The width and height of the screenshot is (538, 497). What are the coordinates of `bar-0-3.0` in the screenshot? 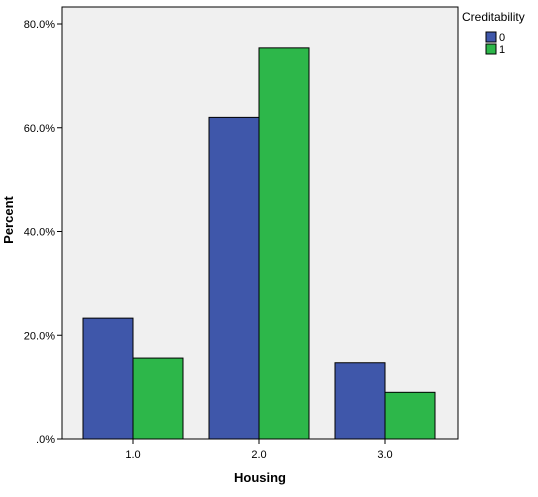 It's located at (360, 401).